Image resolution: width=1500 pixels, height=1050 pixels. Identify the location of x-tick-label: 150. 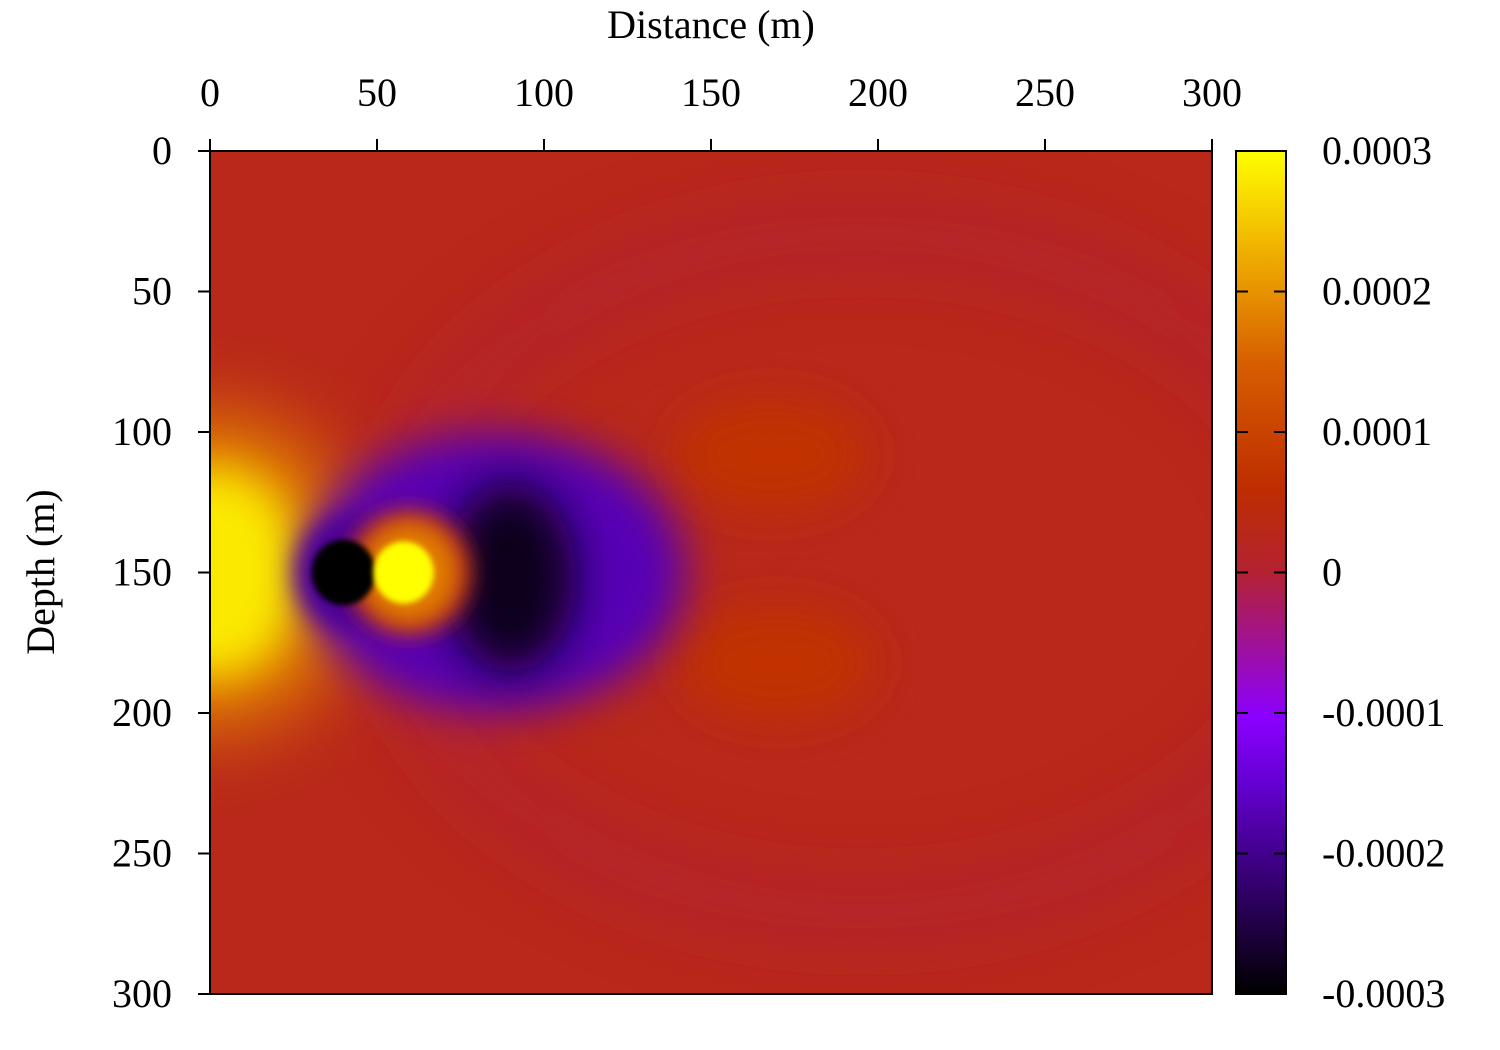
(711, 92).